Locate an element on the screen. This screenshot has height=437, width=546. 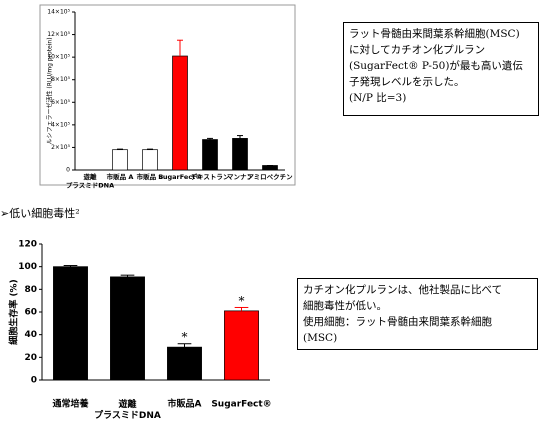
x-tick-label: 市販品 B is located at coordinates (150, 176).